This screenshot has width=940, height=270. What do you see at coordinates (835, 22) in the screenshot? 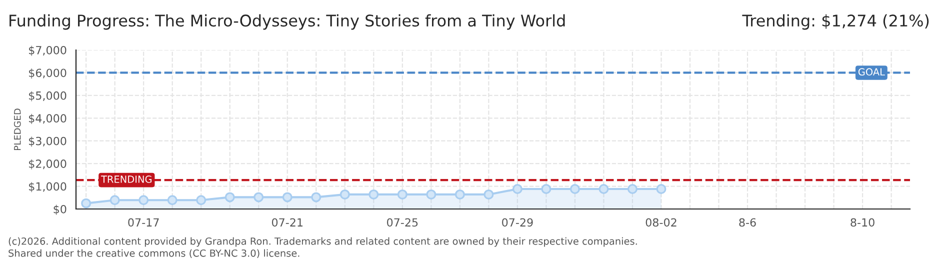
I see `chart-subtitle: Trending: $1,274 (21%)` at bounding box center [835, 22].